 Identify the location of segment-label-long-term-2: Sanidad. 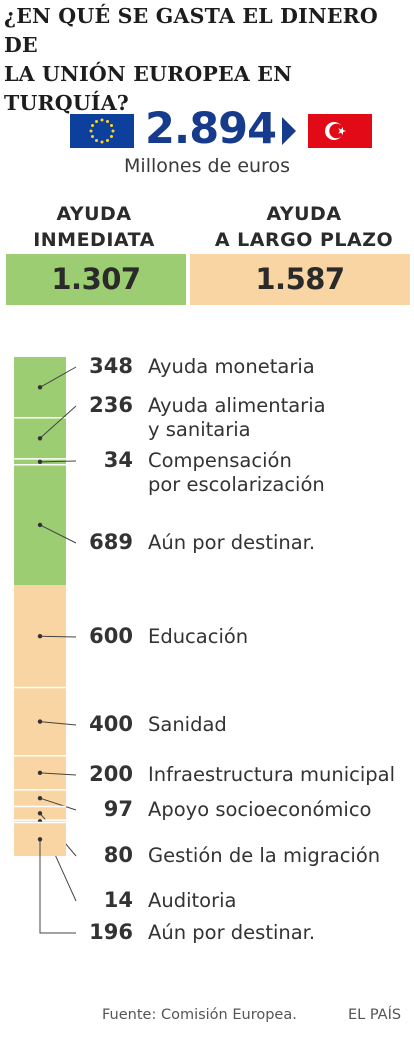
(187, 724).